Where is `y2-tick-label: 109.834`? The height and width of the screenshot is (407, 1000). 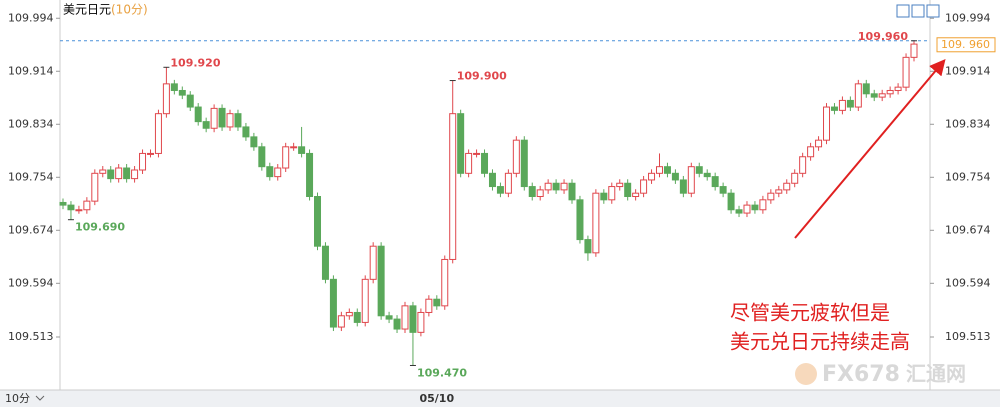 y2-tick-label: 109.834 is located at coordinates (968, 123).